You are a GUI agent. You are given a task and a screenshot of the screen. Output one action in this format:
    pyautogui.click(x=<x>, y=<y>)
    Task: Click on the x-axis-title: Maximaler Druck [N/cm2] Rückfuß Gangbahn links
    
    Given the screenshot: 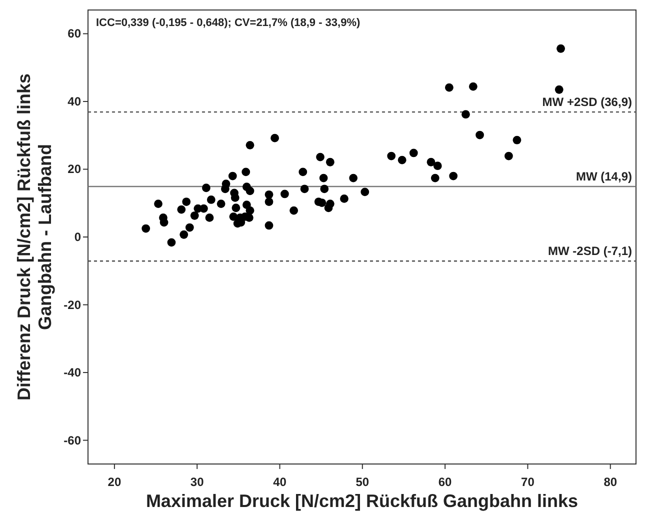 What is the action you would take?
    pyautogui.click(x=362, y=501)
    